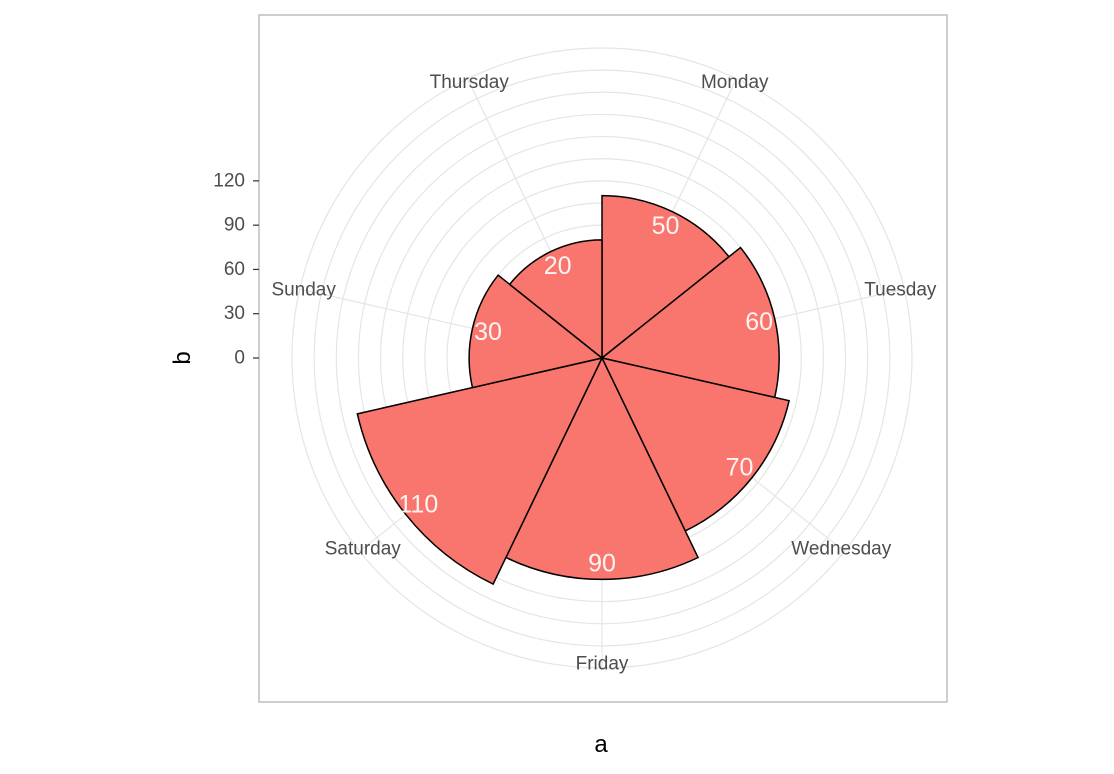 The width and height of the screenshot is (1114, 774). I want to click on y-axis-title: b, so click(182, 357).